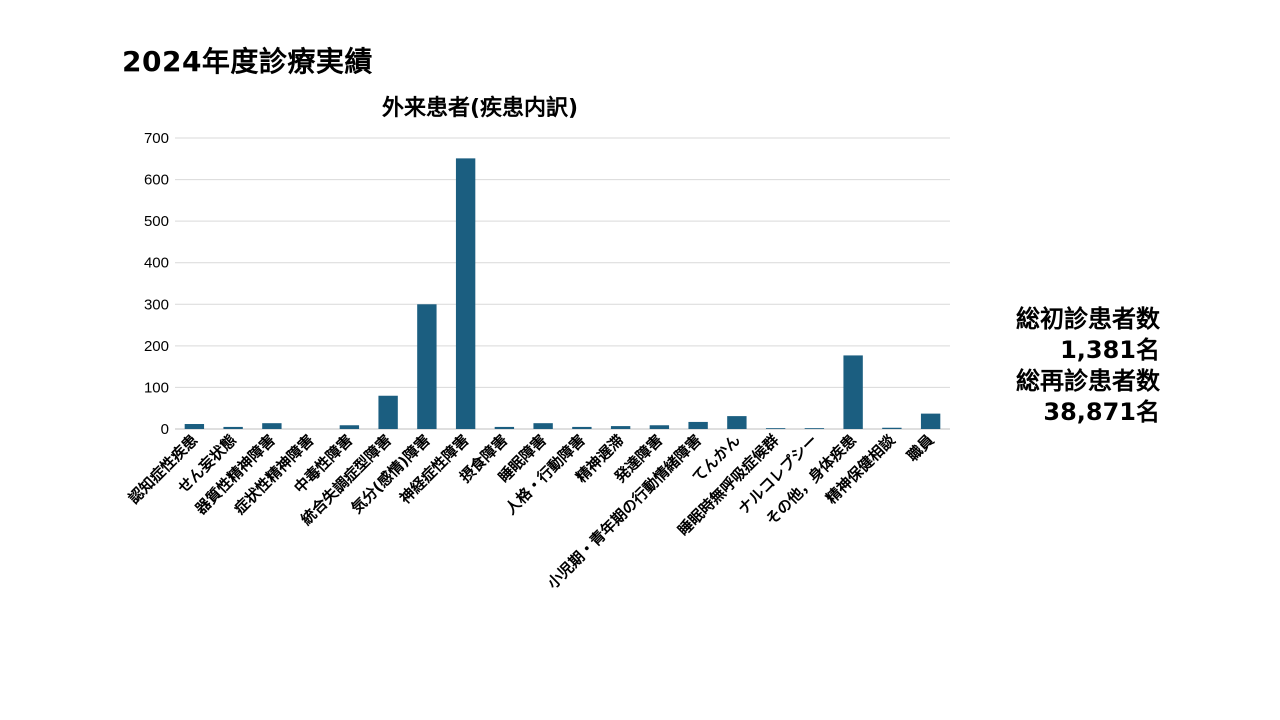 This screenshot has width=1280, height=720. I want to click on y-tick-label: 700, so click(156, 138).